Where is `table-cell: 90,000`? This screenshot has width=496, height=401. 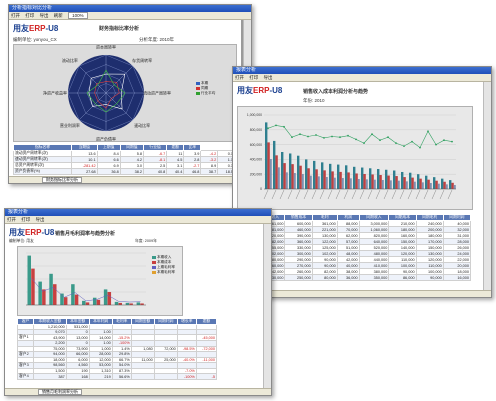 table-cell: 90,000 is located at coordinates (429, 277).